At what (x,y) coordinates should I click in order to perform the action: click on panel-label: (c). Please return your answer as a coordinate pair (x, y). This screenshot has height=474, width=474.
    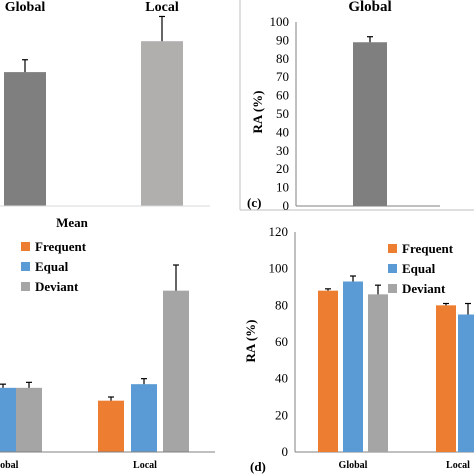
    Looking at the image, I should click on (254, 202).